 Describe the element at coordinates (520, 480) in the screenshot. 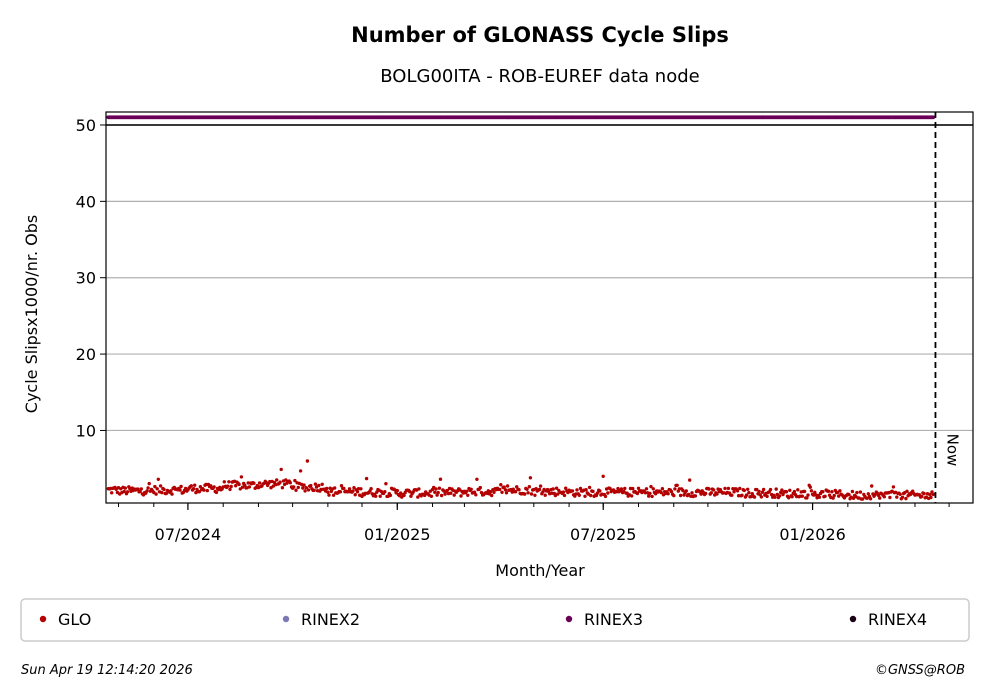

I see `glo-series` at that location.